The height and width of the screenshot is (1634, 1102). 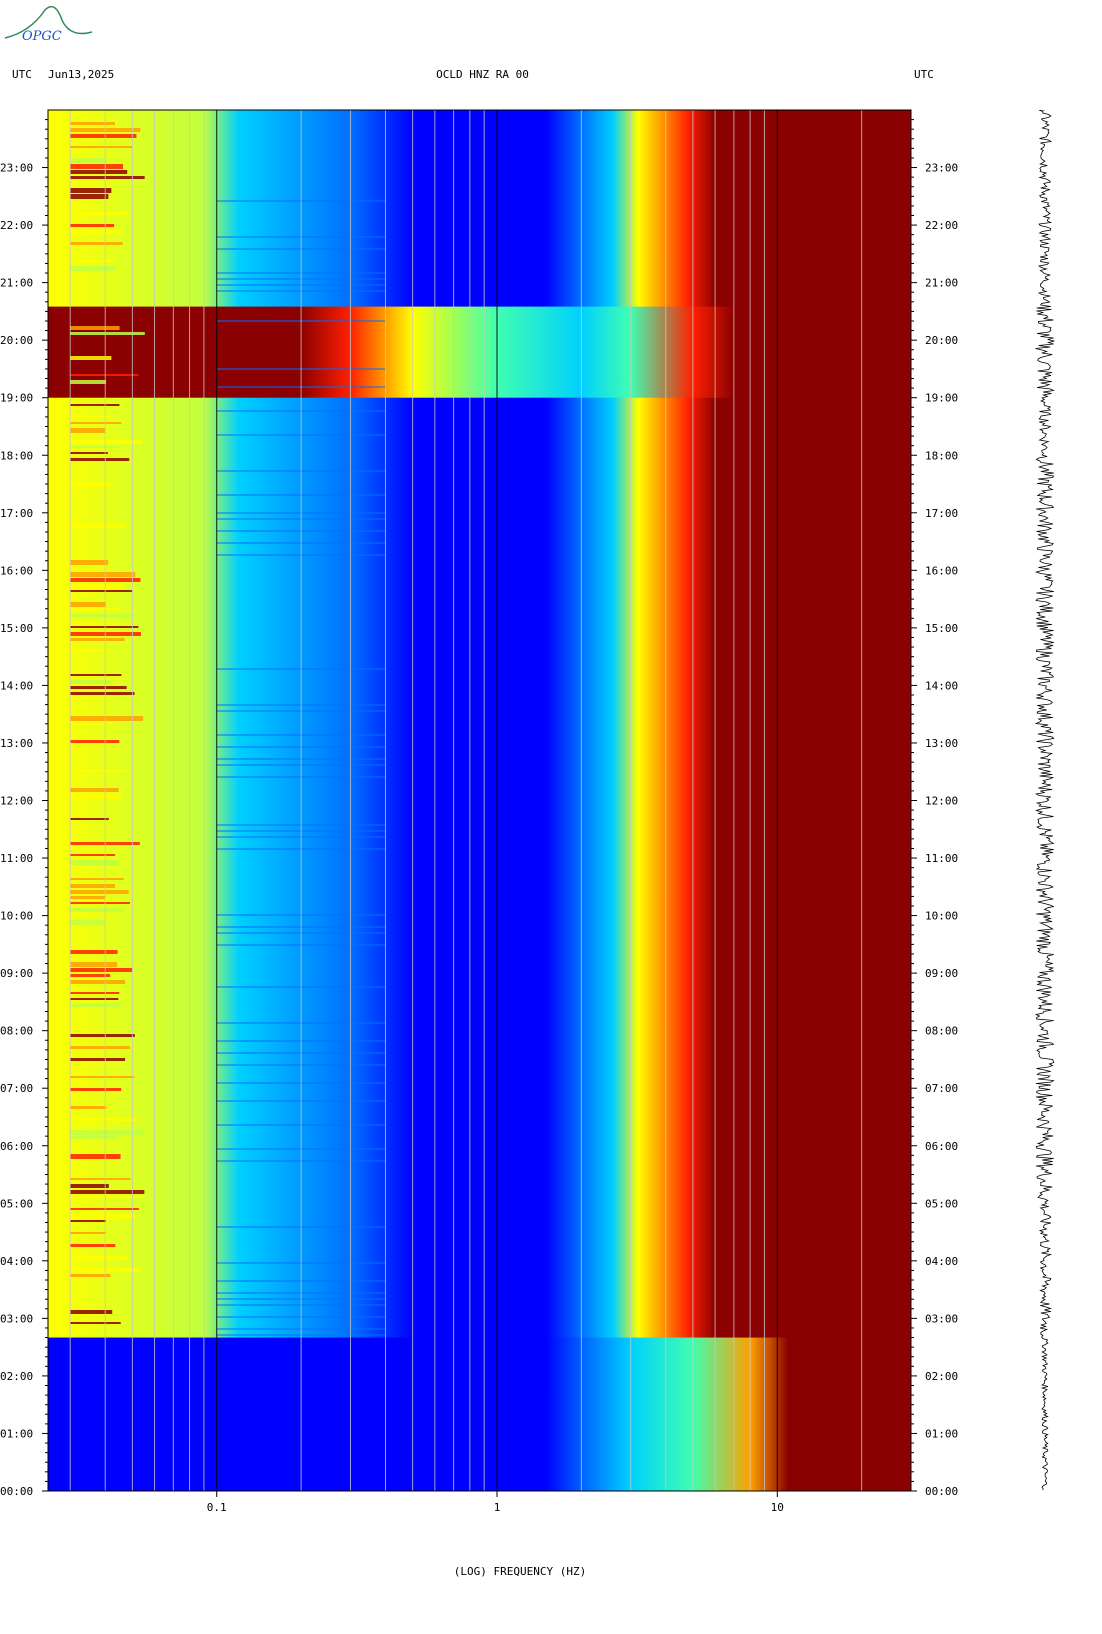 I want to click on seismogram-line, so click(x=1044, y=800).